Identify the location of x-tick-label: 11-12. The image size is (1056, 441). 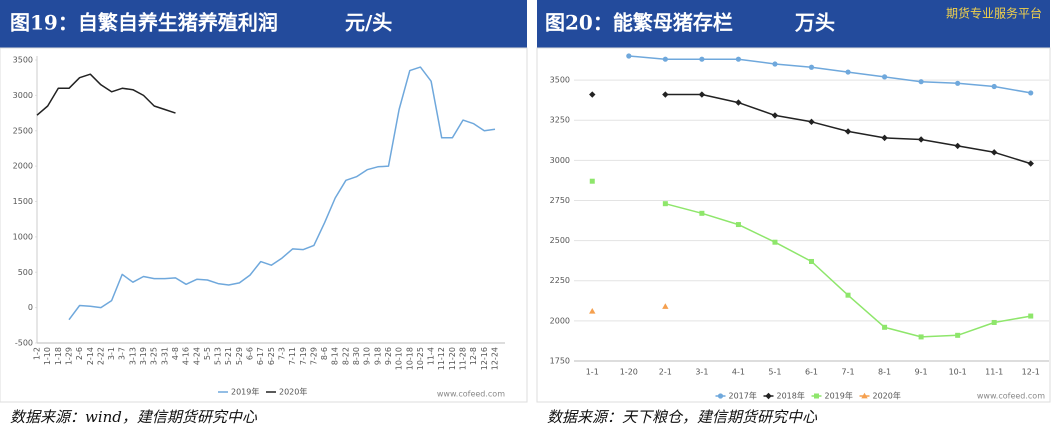
(441, 358).